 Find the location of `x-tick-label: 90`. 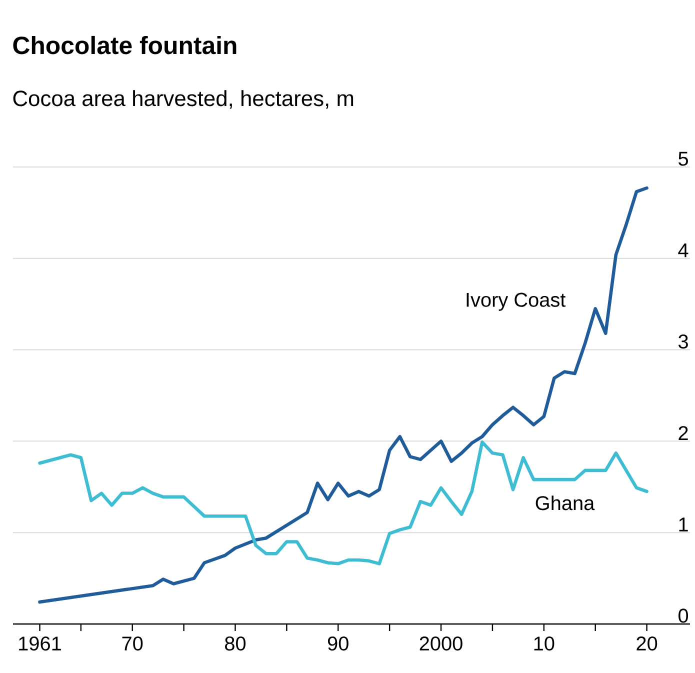

x-tick-label: 90 is located at coordinates (338, 643).